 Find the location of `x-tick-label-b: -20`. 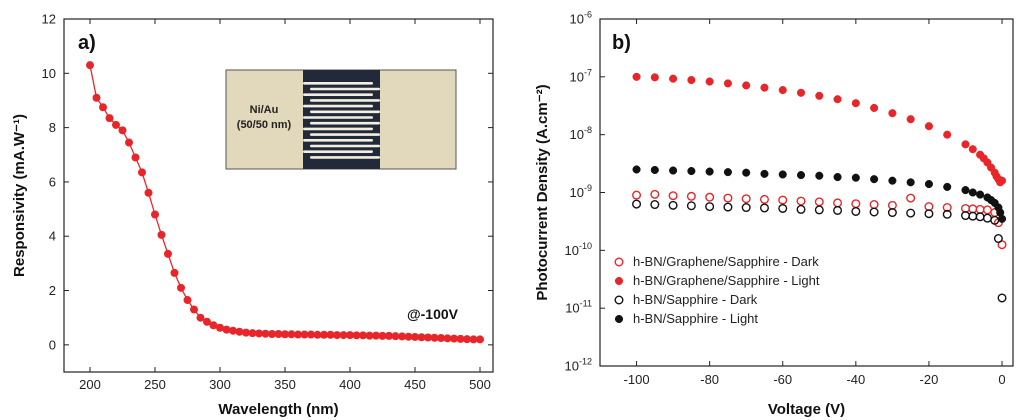

x-tick-label-b: -20 is located at coordinates (929, 379).